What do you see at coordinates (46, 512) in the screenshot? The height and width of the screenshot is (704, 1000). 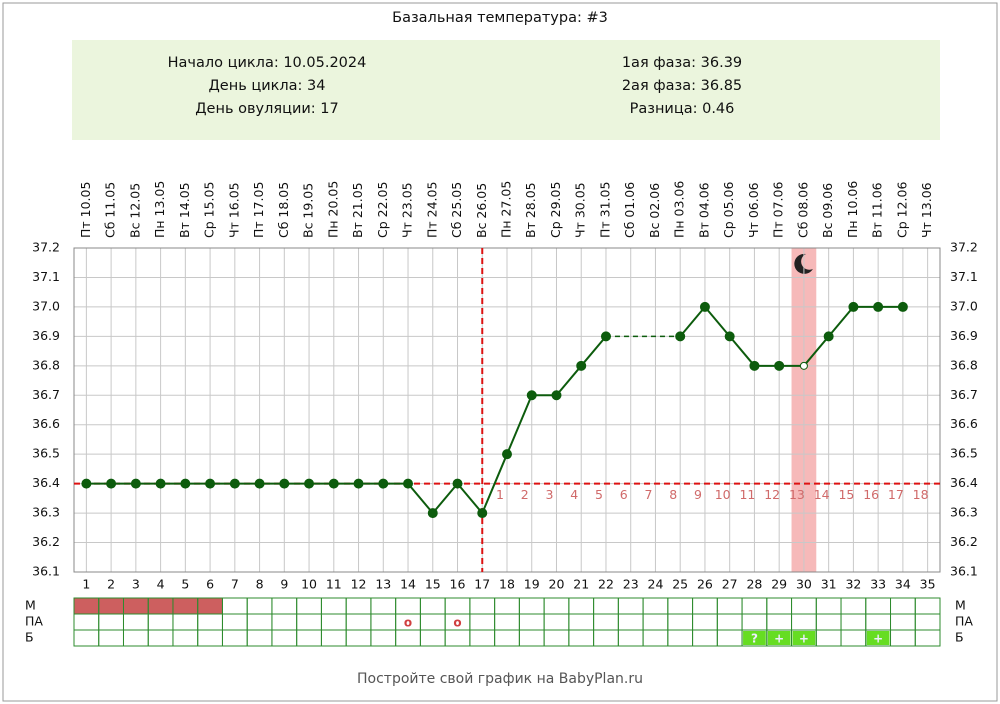 I see `y-tick-label: 36.3` at bounding box center [46, 512].